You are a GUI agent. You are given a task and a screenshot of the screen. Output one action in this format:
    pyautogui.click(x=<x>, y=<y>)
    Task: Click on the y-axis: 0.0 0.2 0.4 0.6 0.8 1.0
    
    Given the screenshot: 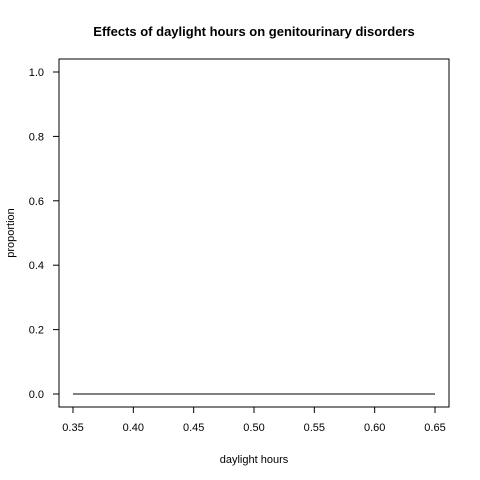 What is the action you would take?
    pyautogui.click(x=44, y=234)
    